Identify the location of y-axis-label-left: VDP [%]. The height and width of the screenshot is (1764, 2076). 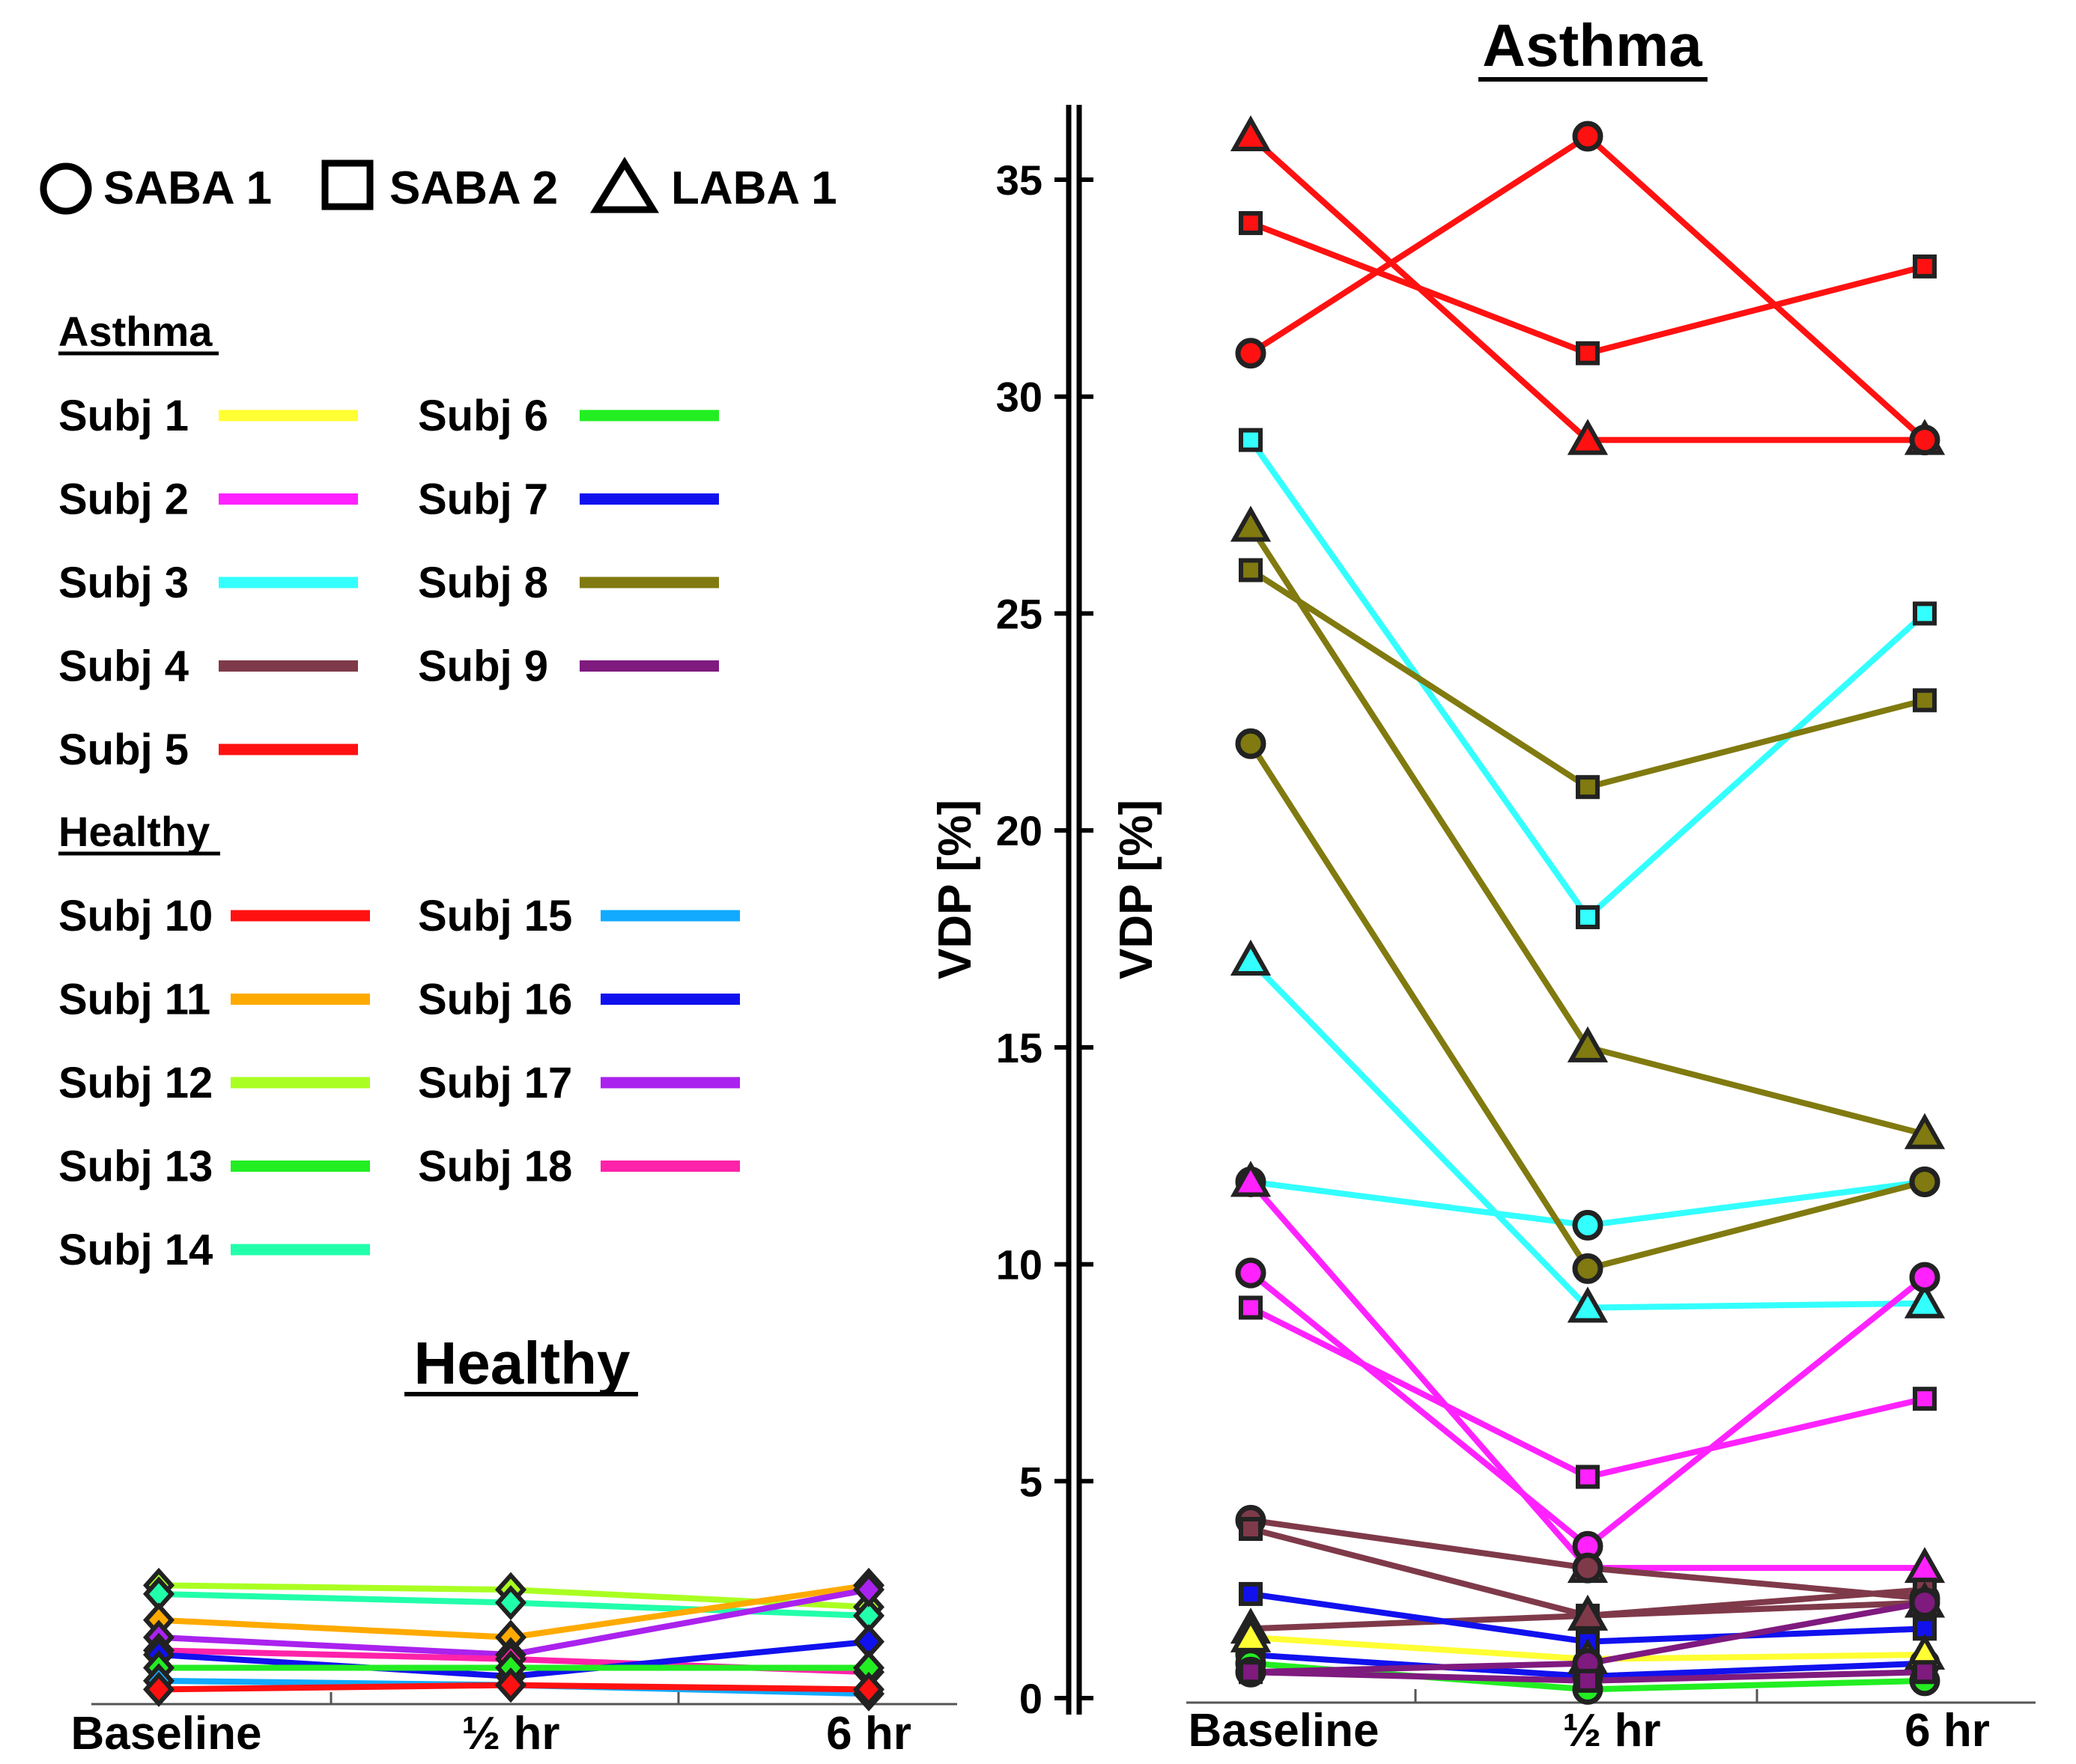
(955, 889).